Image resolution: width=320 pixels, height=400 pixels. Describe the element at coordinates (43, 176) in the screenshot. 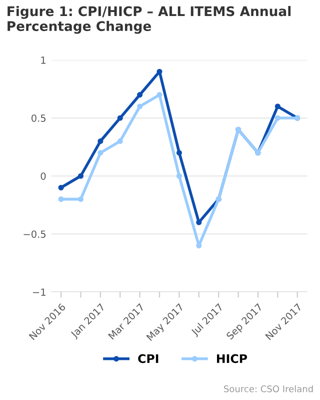

I see `y-tick-label: 0` at that location.